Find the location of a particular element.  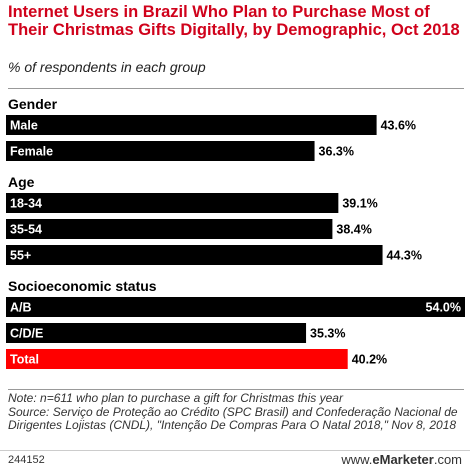

data-label: 54.0% is located at coordinates (443, 308).